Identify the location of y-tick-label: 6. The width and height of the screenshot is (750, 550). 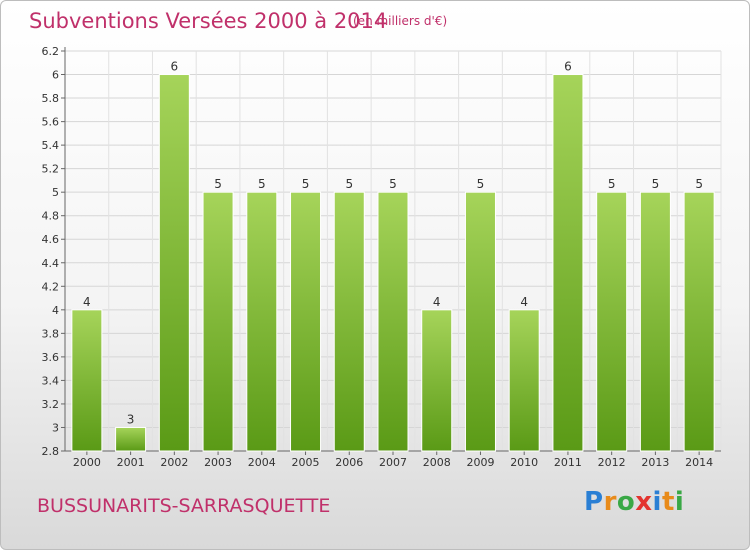
(55, 75).